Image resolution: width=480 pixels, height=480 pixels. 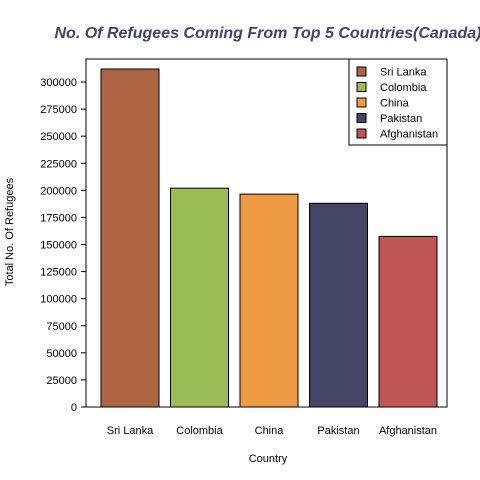 What do you see at coordinates (339, 305) in the screenshot?
I see `bar-pakistan` at bounding box center [339, 305].